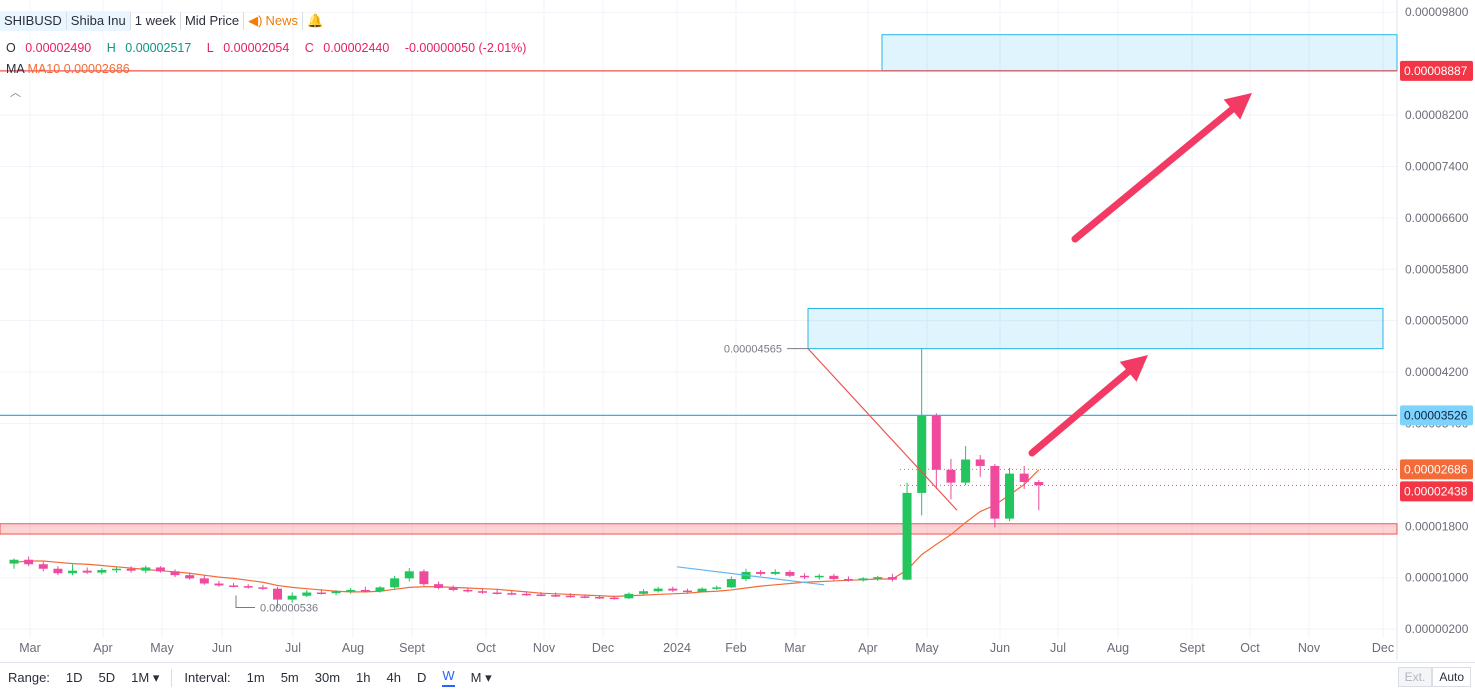 This screenshot has height=692, width=1475. Describe the element at coordinates (1437, 12) in the screenshot. I see `price-tick-label: 0.00009800` at that location.